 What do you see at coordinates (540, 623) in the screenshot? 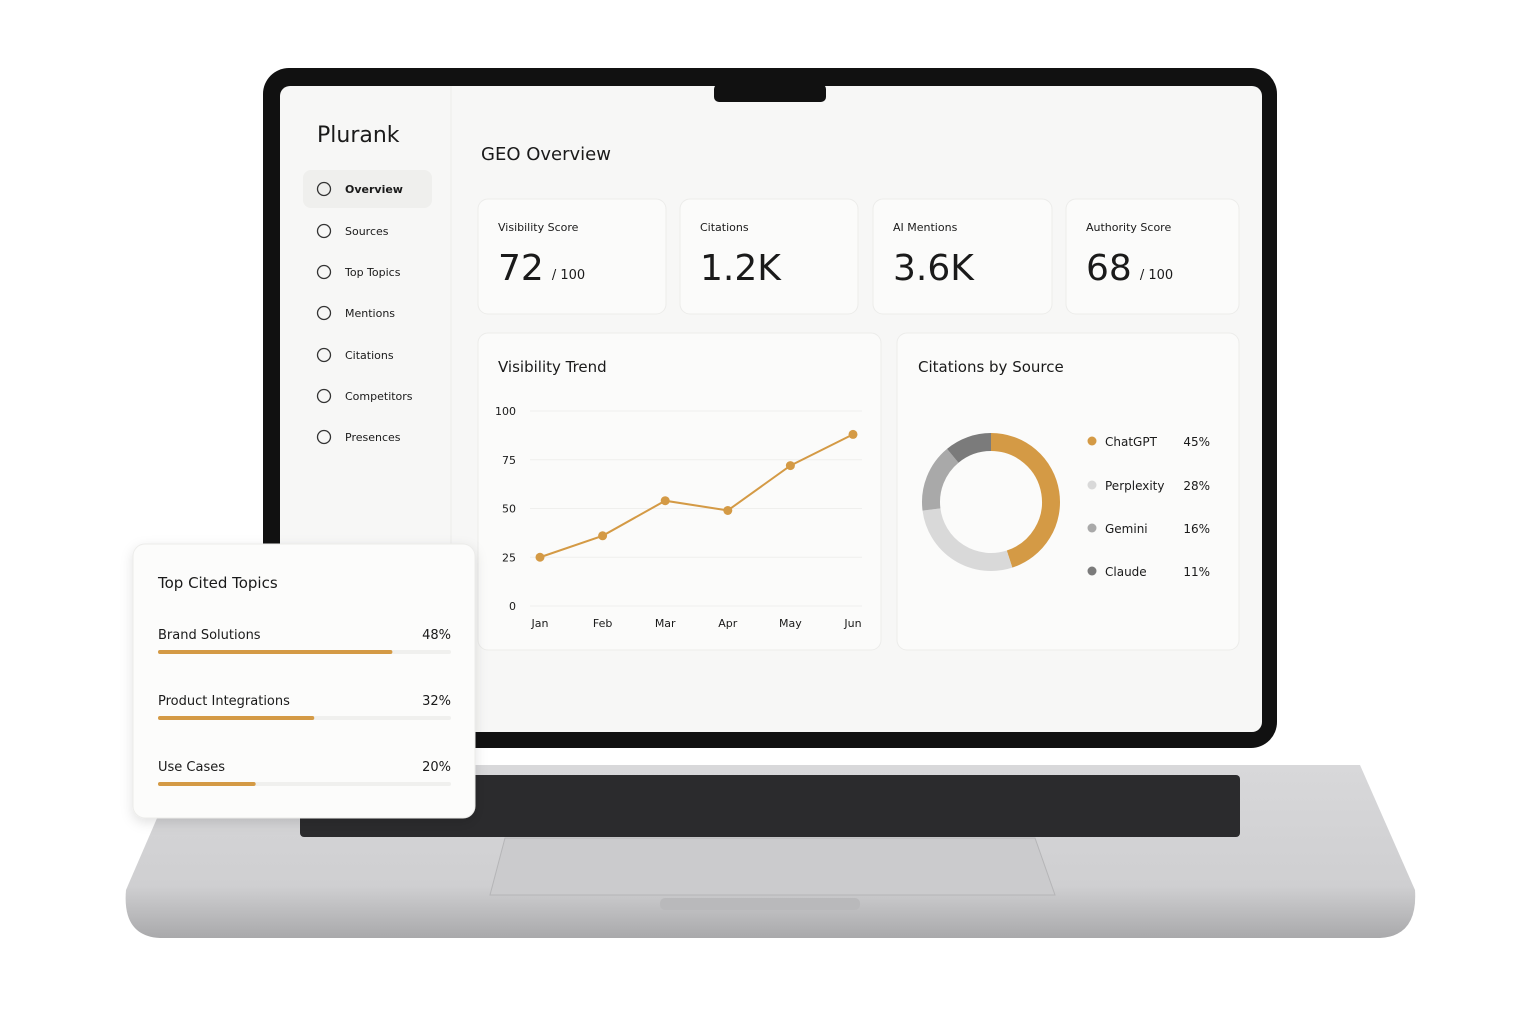
I see `x-tick-label: Jan` at bounding box center [540, 623].